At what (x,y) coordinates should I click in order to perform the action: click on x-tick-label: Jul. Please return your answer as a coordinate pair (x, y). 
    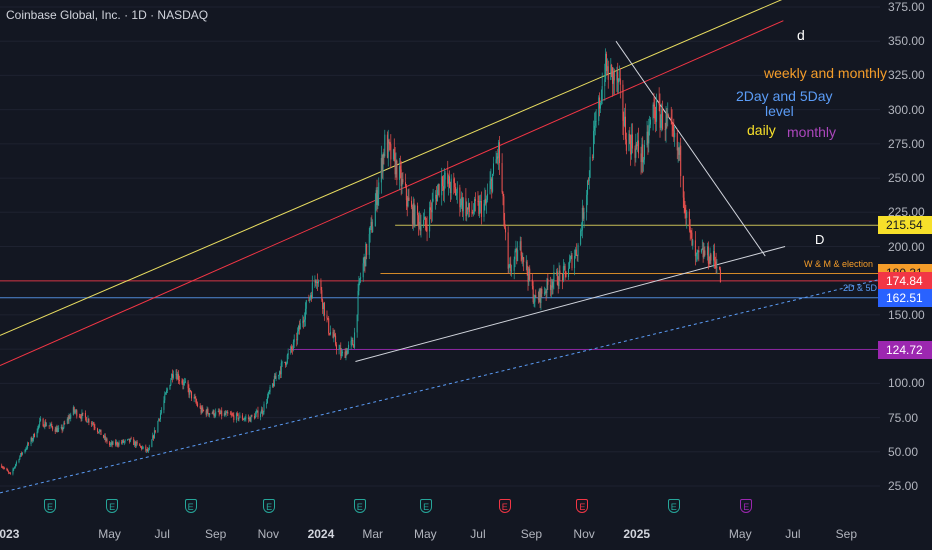
    Looking at the image, I should click on (162, 534).